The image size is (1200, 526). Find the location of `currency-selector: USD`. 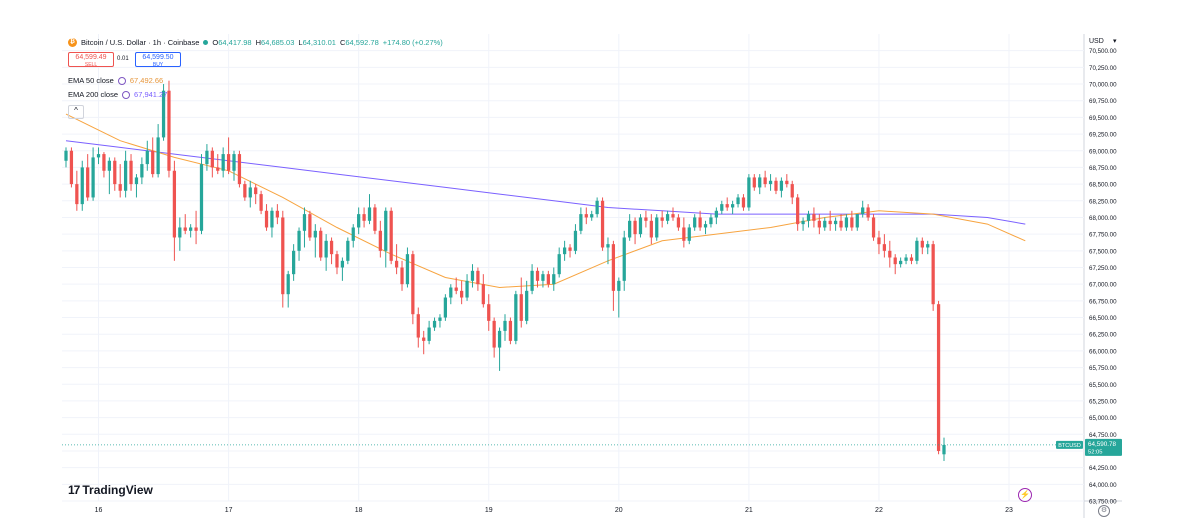

currency-selector: USD is located at coordinates (1096, 41).